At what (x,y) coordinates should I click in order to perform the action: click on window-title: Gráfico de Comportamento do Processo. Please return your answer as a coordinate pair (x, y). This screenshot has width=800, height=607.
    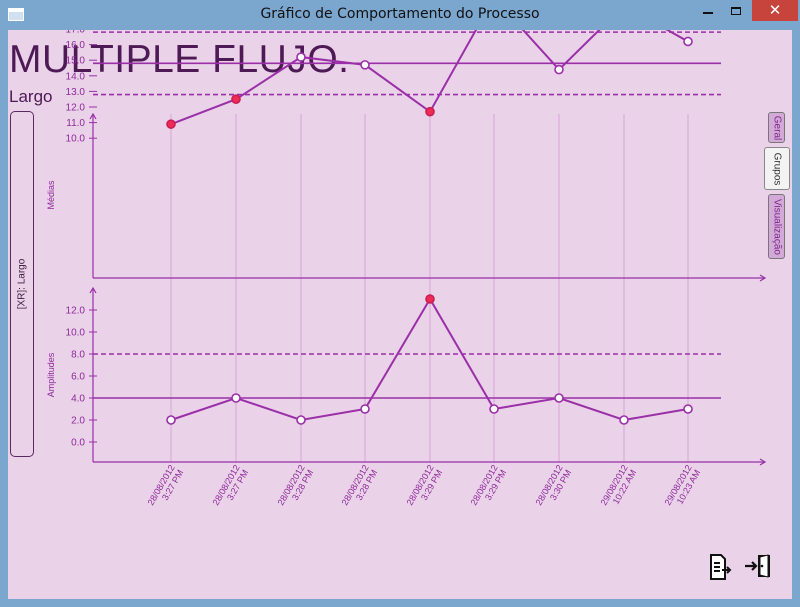
    Looking at the image, I should click on (400, 14).